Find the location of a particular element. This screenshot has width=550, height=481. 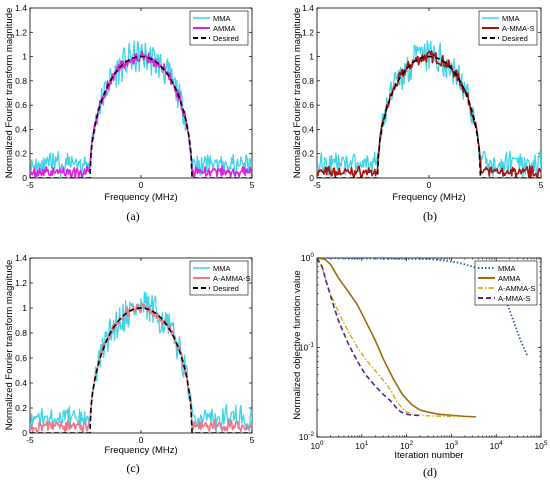

x-axis-label: Iteration number is located at coordinates (428, 455).